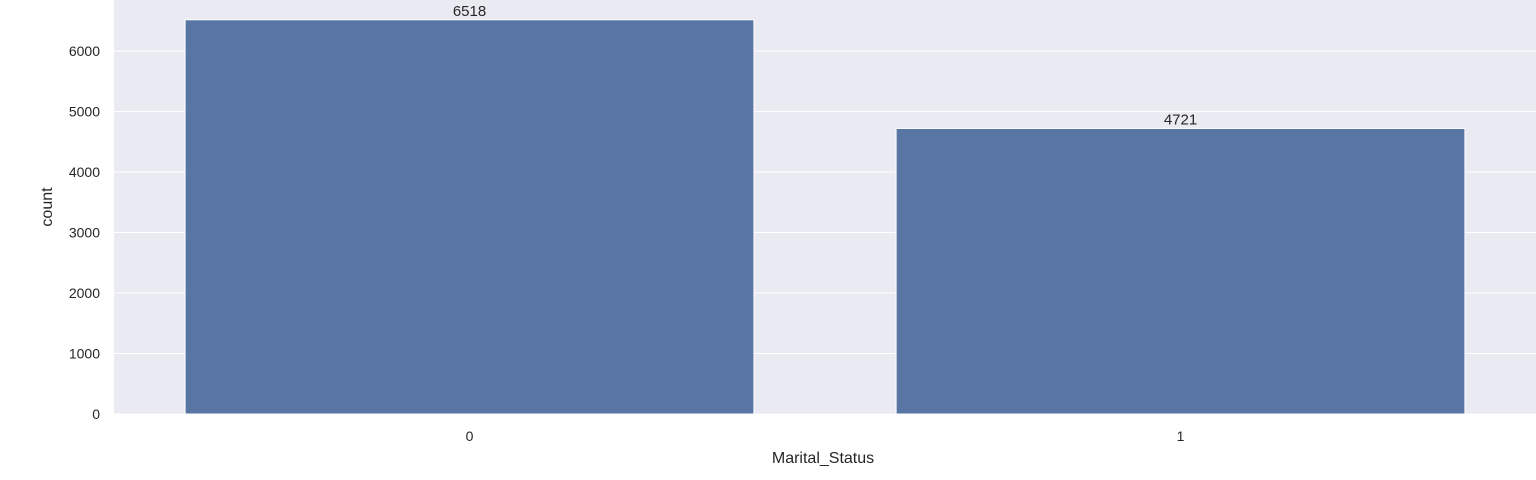 This screenshot has width=1536, height=480. I want to click on y-tick-label: 0, so click(96, 414).